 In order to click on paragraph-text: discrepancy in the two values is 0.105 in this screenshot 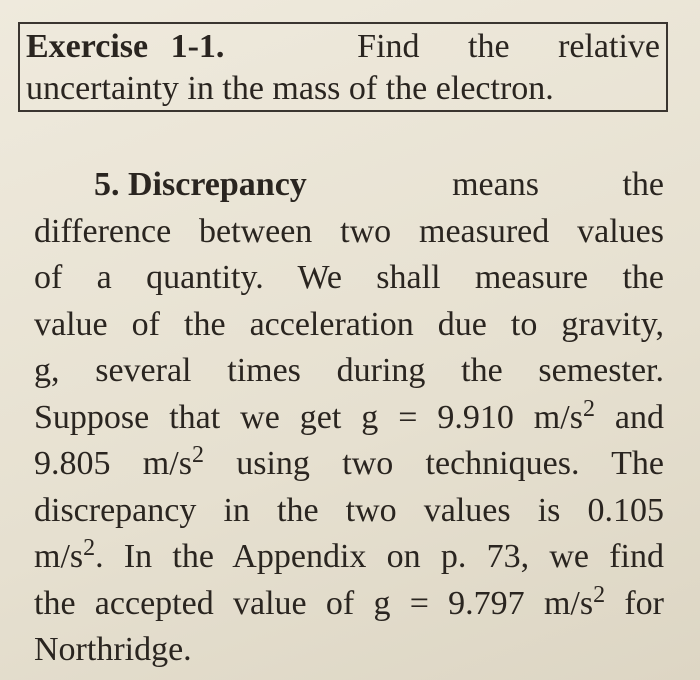, I will do `click(349, 510)`.